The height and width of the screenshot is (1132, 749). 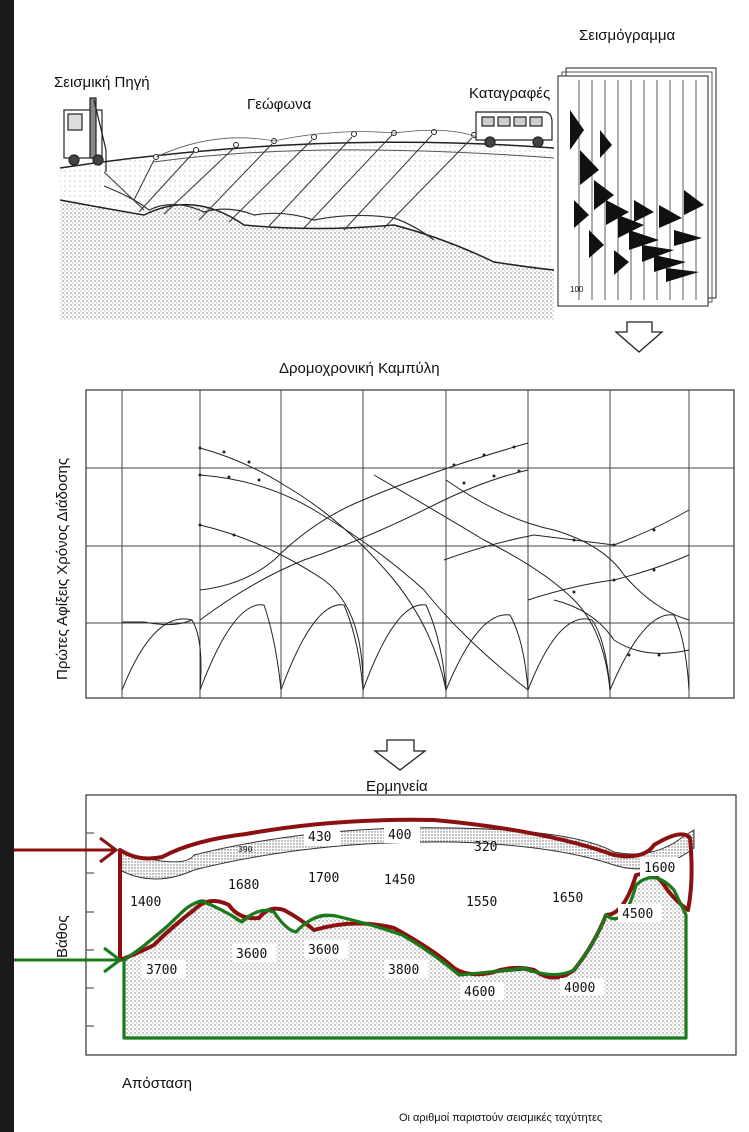 I want to click on subsurface-cross-section, so click(x=307, y=224).